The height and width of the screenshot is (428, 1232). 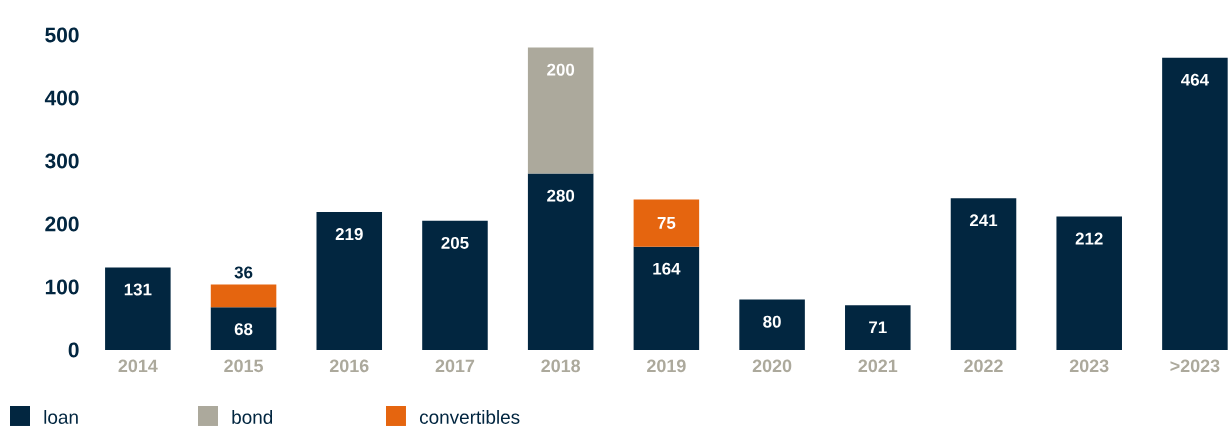 I want to click on data-label: 80, so click(x=772, y=321).